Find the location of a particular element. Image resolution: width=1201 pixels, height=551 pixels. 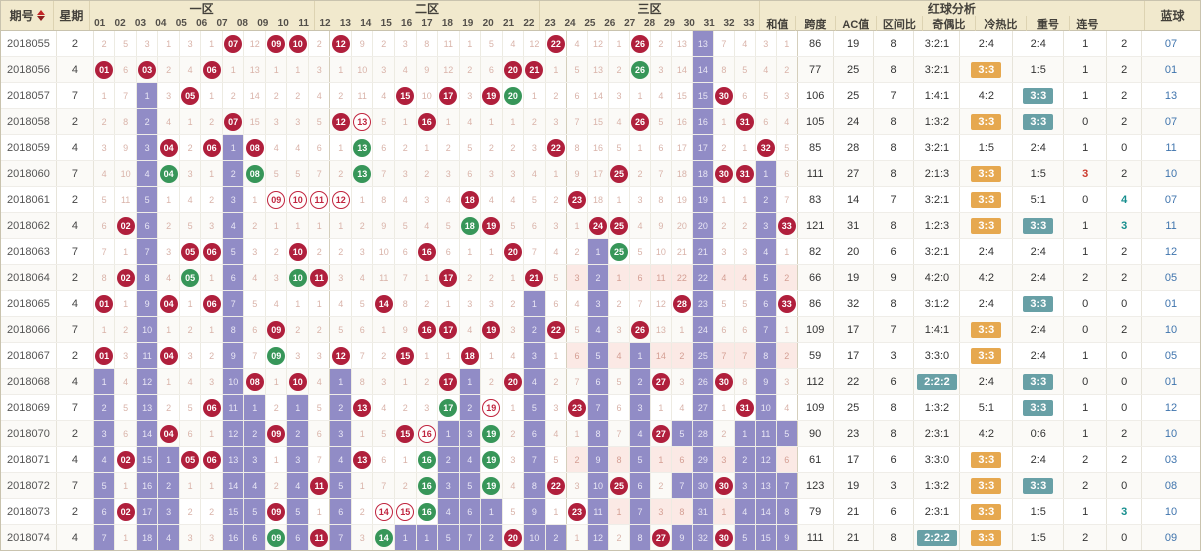

sort-icon is located at coordinates (40, 15).